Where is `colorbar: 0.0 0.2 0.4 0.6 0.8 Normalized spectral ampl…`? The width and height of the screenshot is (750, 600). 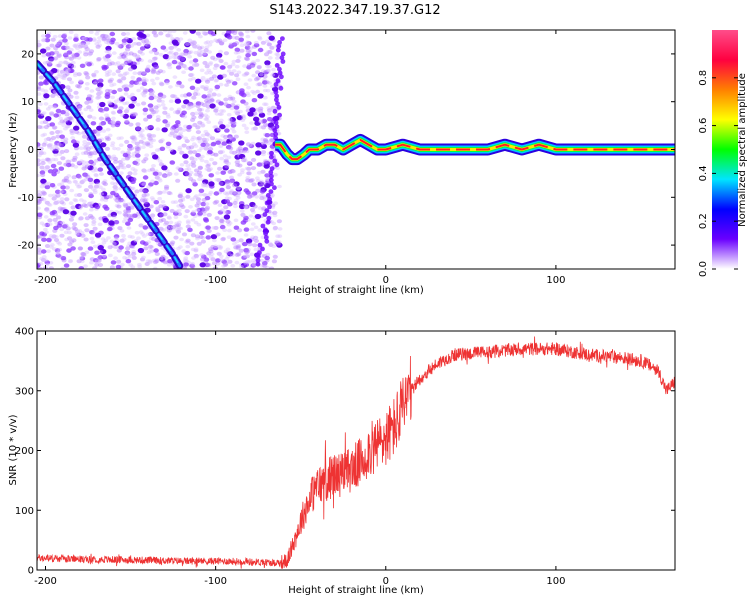
colorbar: 0.0 0.2 0.4 0.6 0.8 Normalized spectral ampl… is located at coordinates (723, 153).